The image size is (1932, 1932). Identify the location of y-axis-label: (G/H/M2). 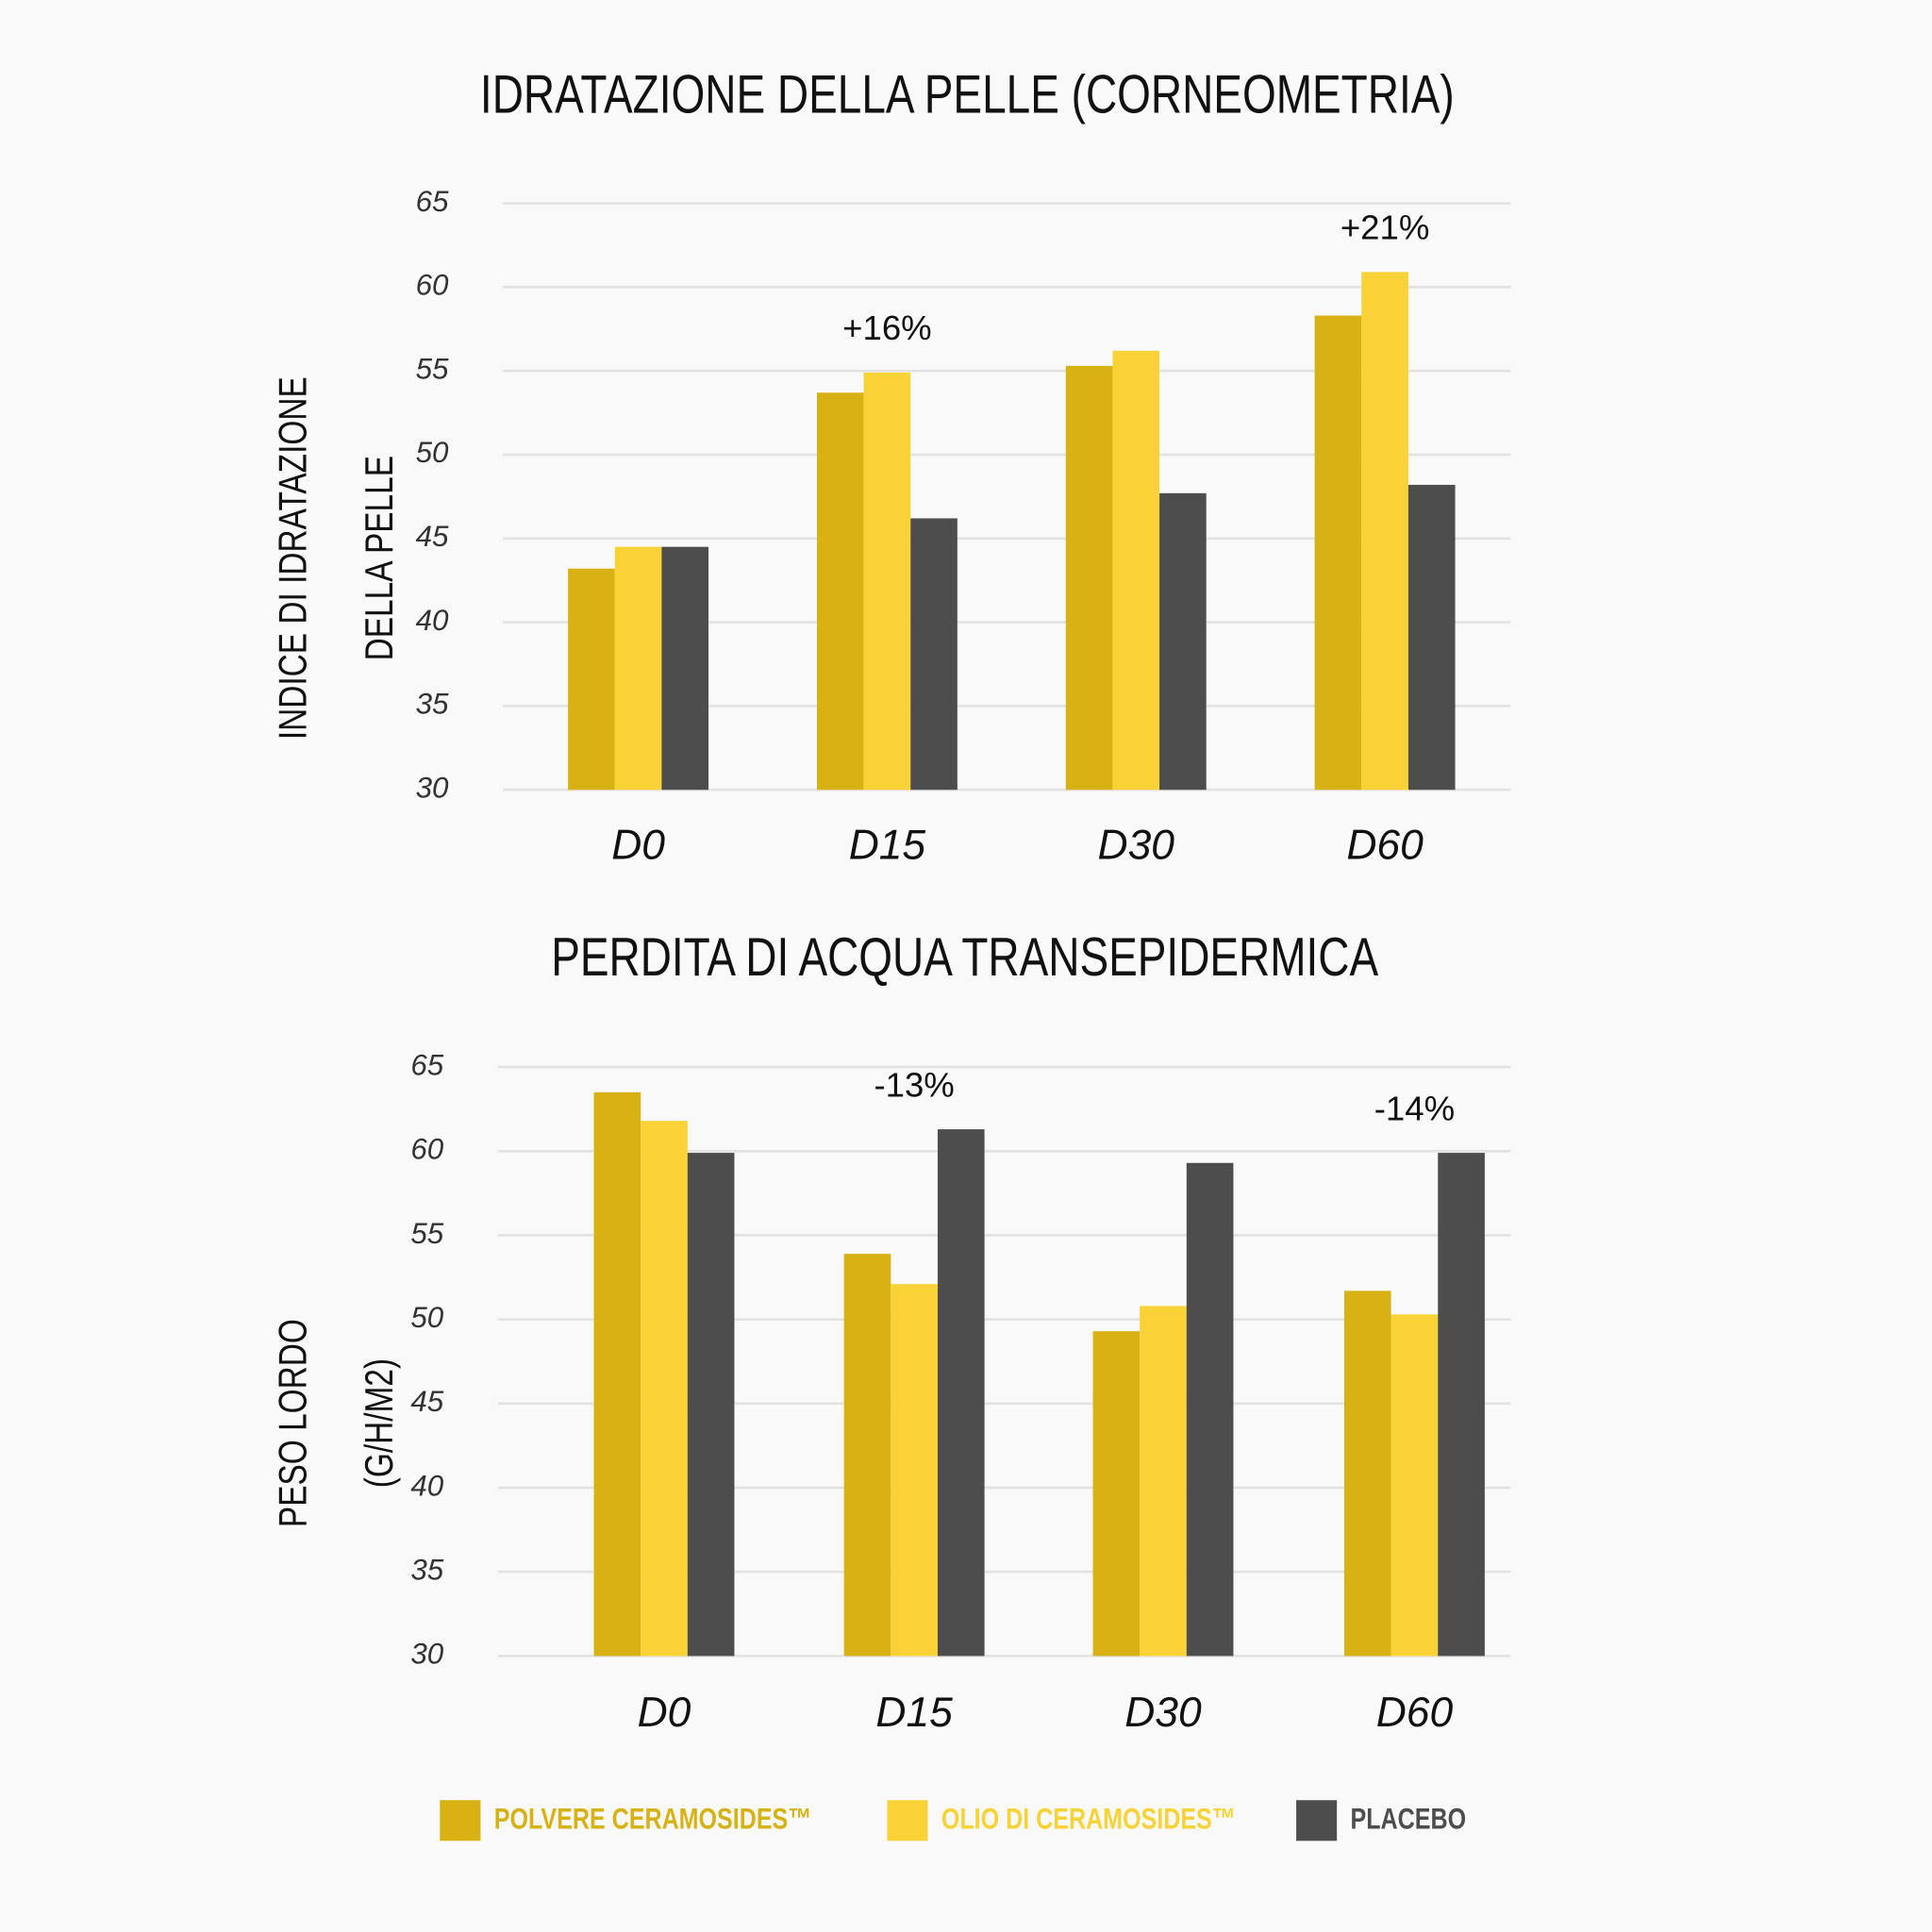
(380, 1423).